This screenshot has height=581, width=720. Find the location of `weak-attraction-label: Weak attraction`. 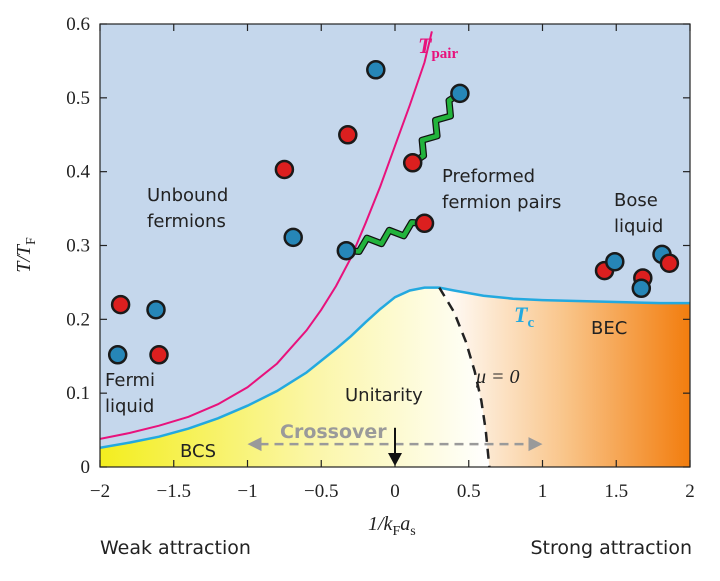

weak-attraction-label: Weak attraction is located at coordinates (175, 548).